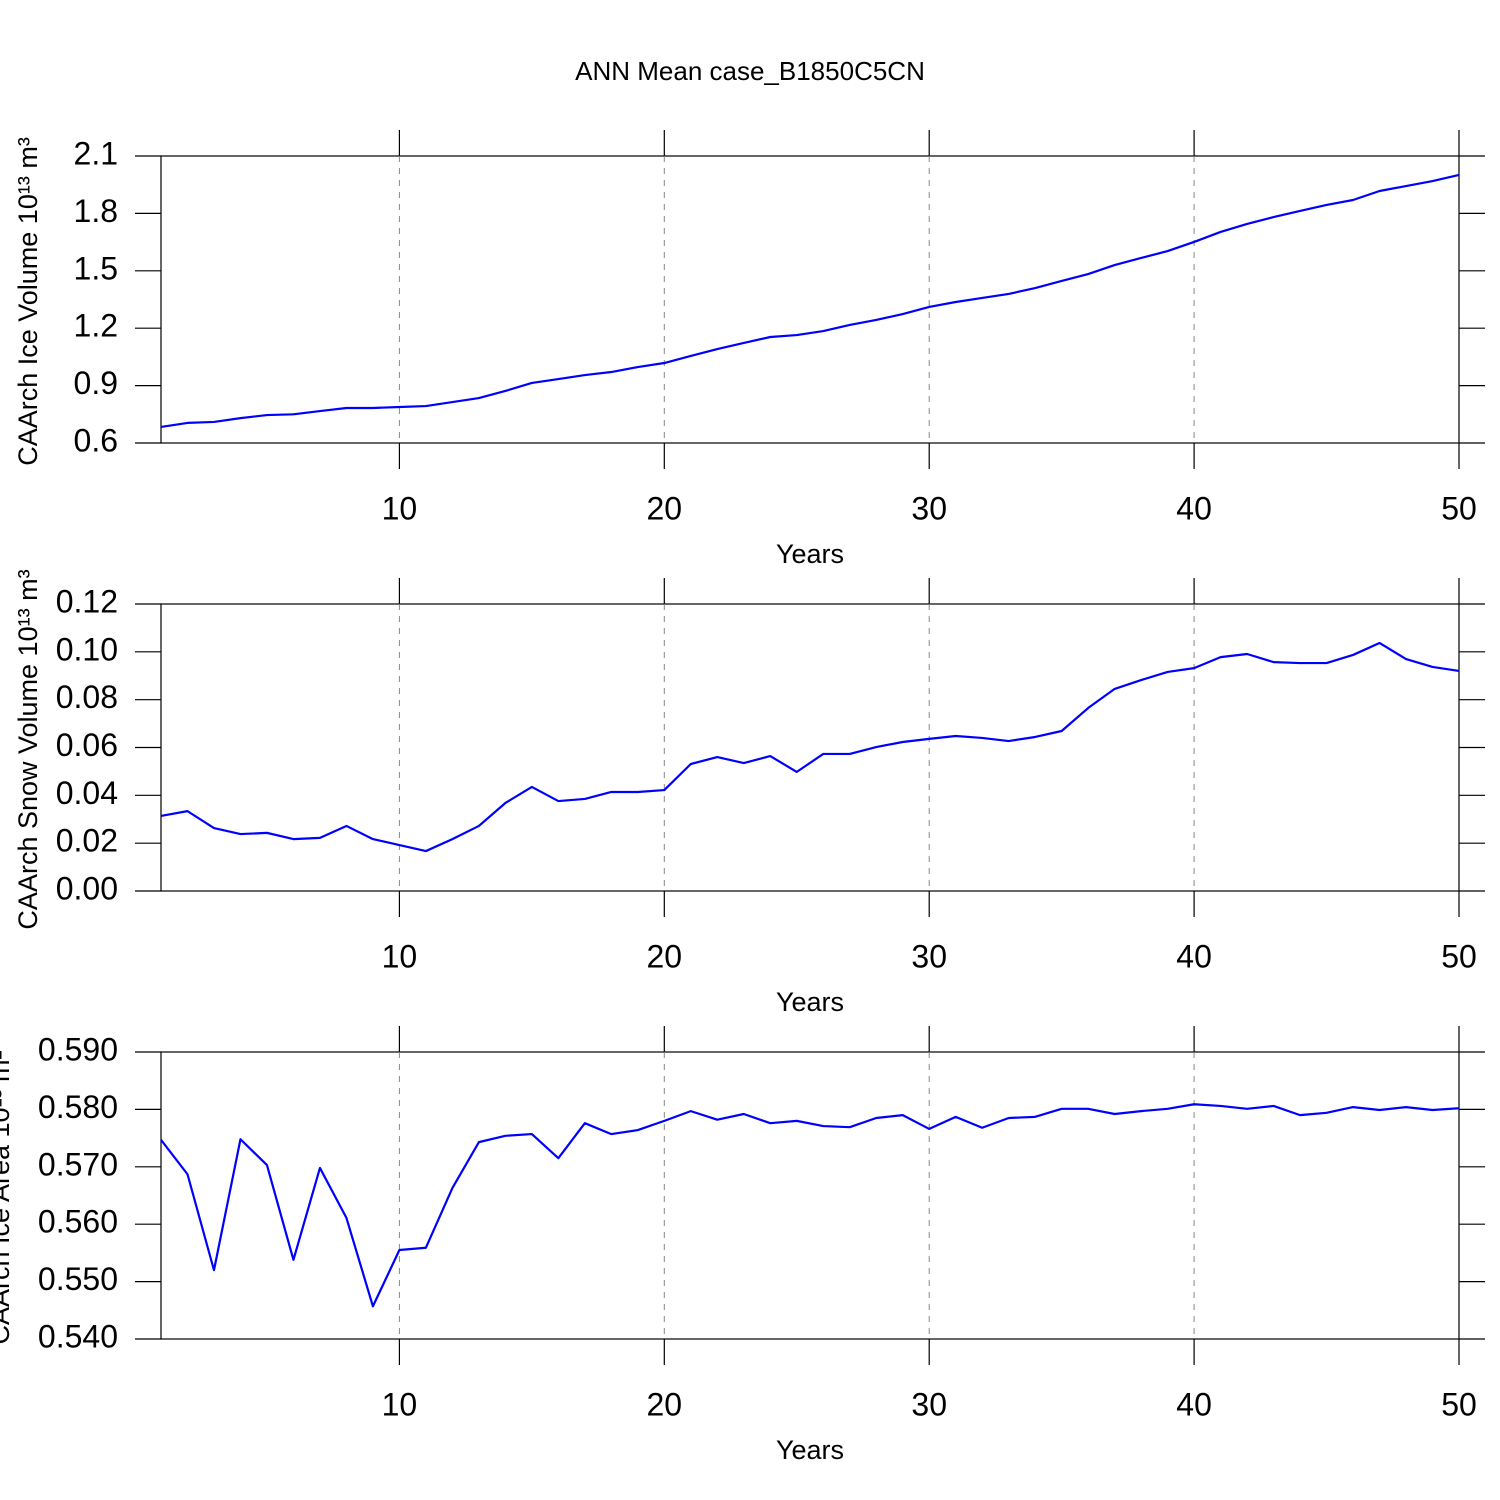 This screenshot has width=1500, height=1500. What do you see at coordinates (96, 440) in the screenshot?
I see `y-tick-label: 0.6` at bounding box center [96, 440].